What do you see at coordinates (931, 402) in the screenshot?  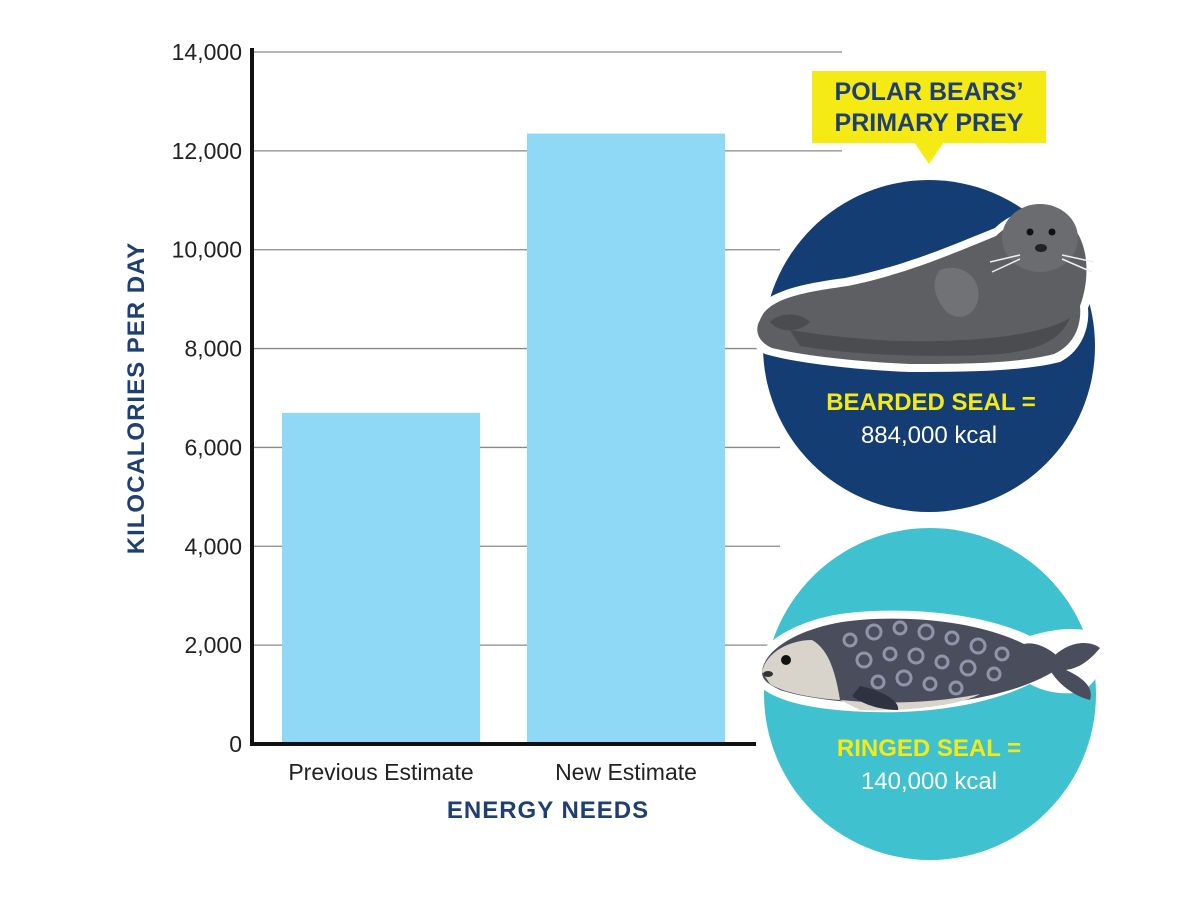 I see `bearded-seal-name: BEARDED SEAL =` at bounding box center [931, 402].